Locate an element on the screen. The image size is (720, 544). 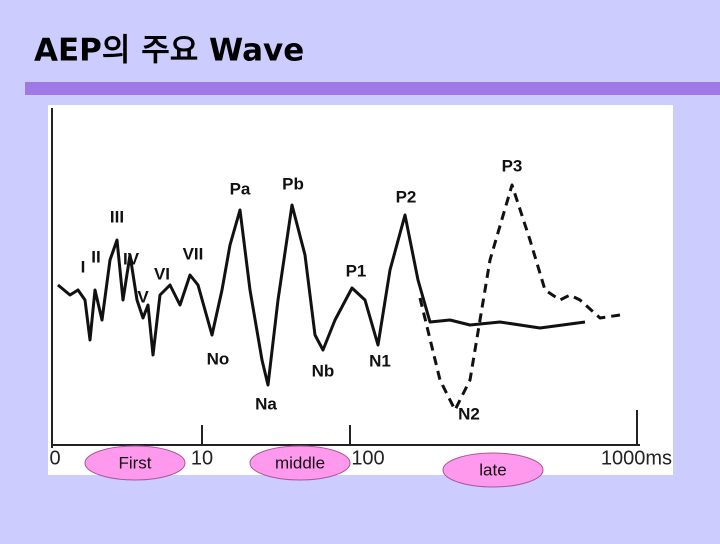
peak-label: V is located at coordinates (143, 296).